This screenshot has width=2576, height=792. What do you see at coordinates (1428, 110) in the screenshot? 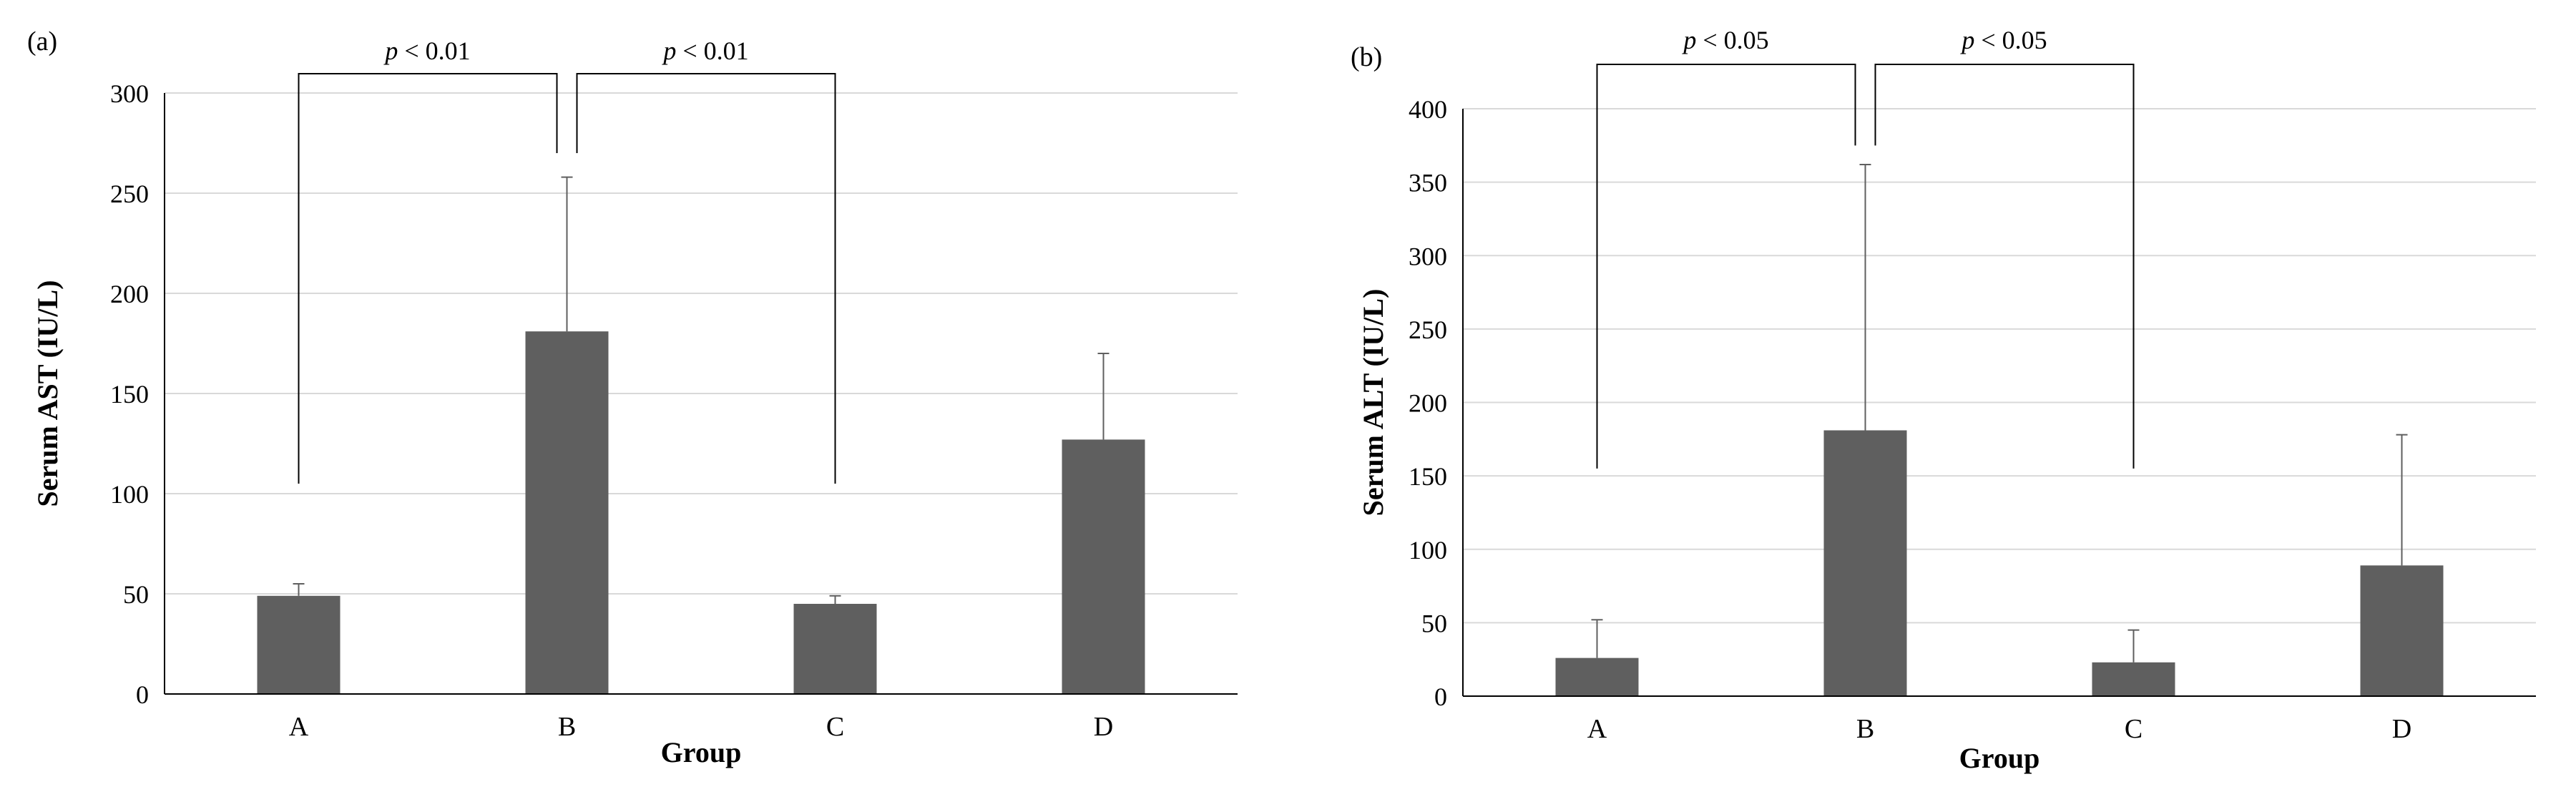
I see `y-tick-label: 400` at bounding box center [1428, 110].